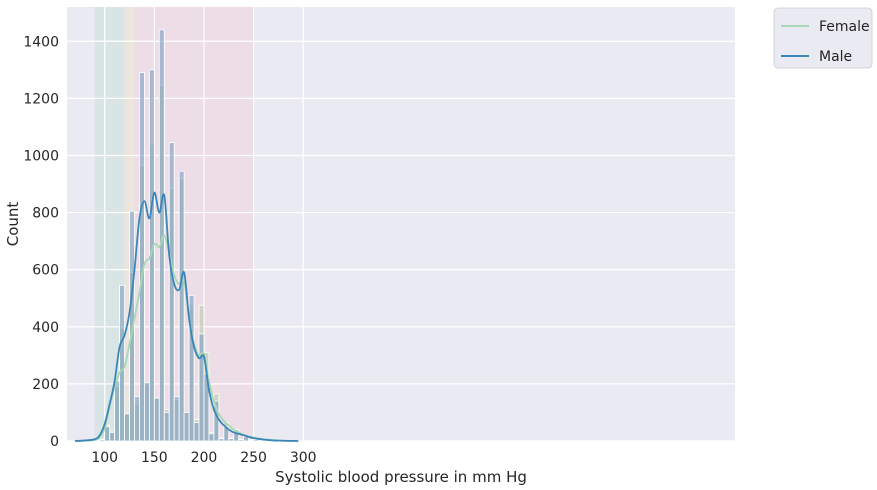 Image resolution: width=877 pixels, height=490 pixels. I want to click on kde-line-female, so click(186, 338).